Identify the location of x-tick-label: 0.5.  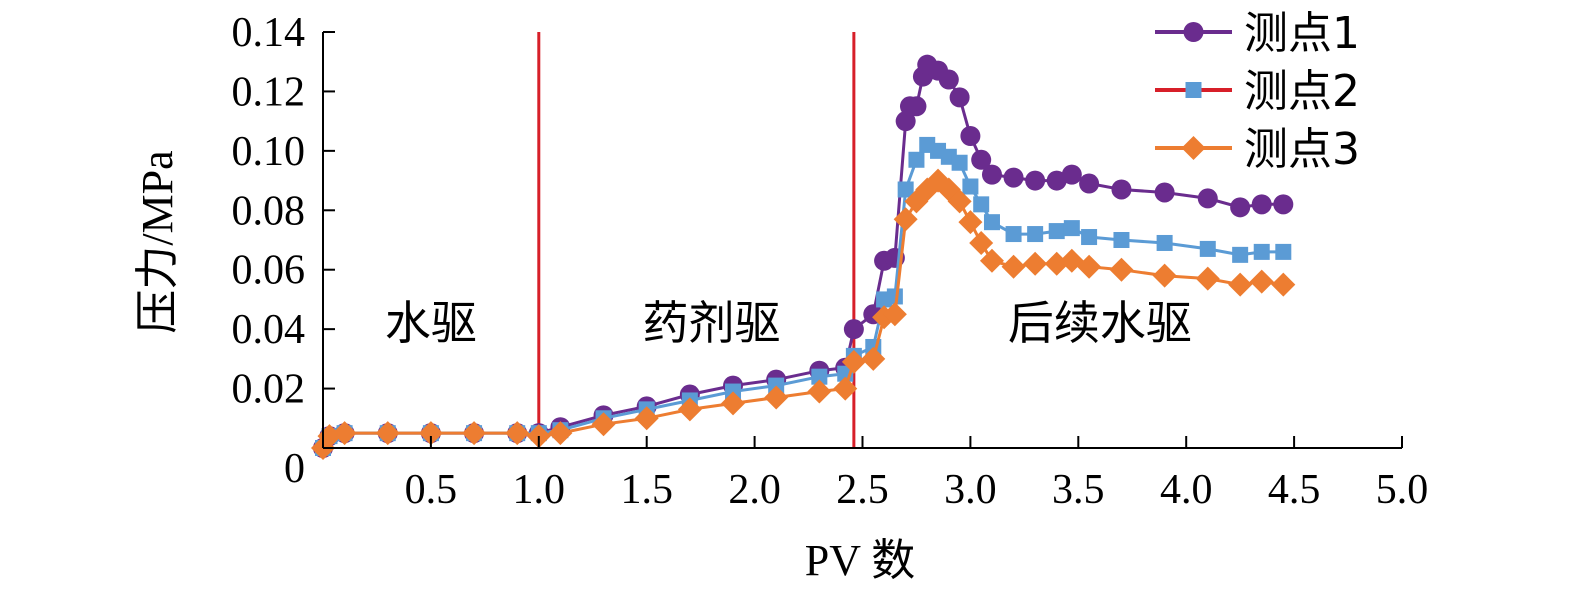
(431, 490).